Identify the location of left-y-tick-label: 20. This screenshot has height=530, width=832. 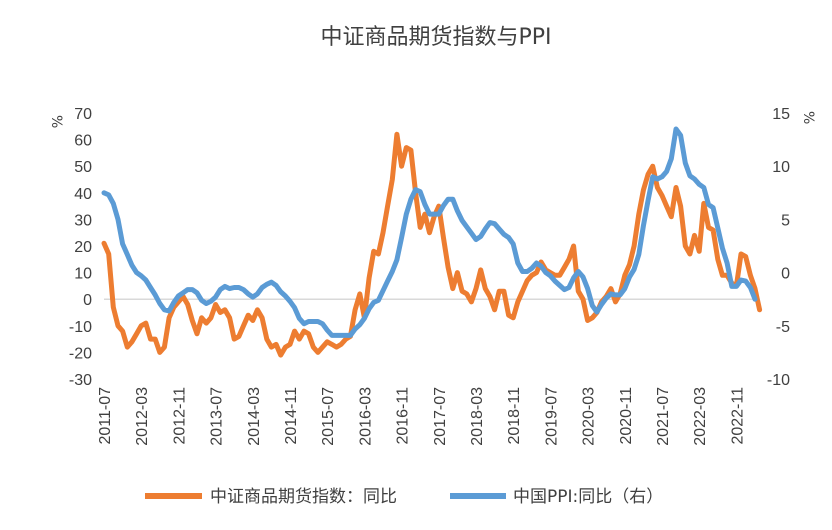
(83, 247).